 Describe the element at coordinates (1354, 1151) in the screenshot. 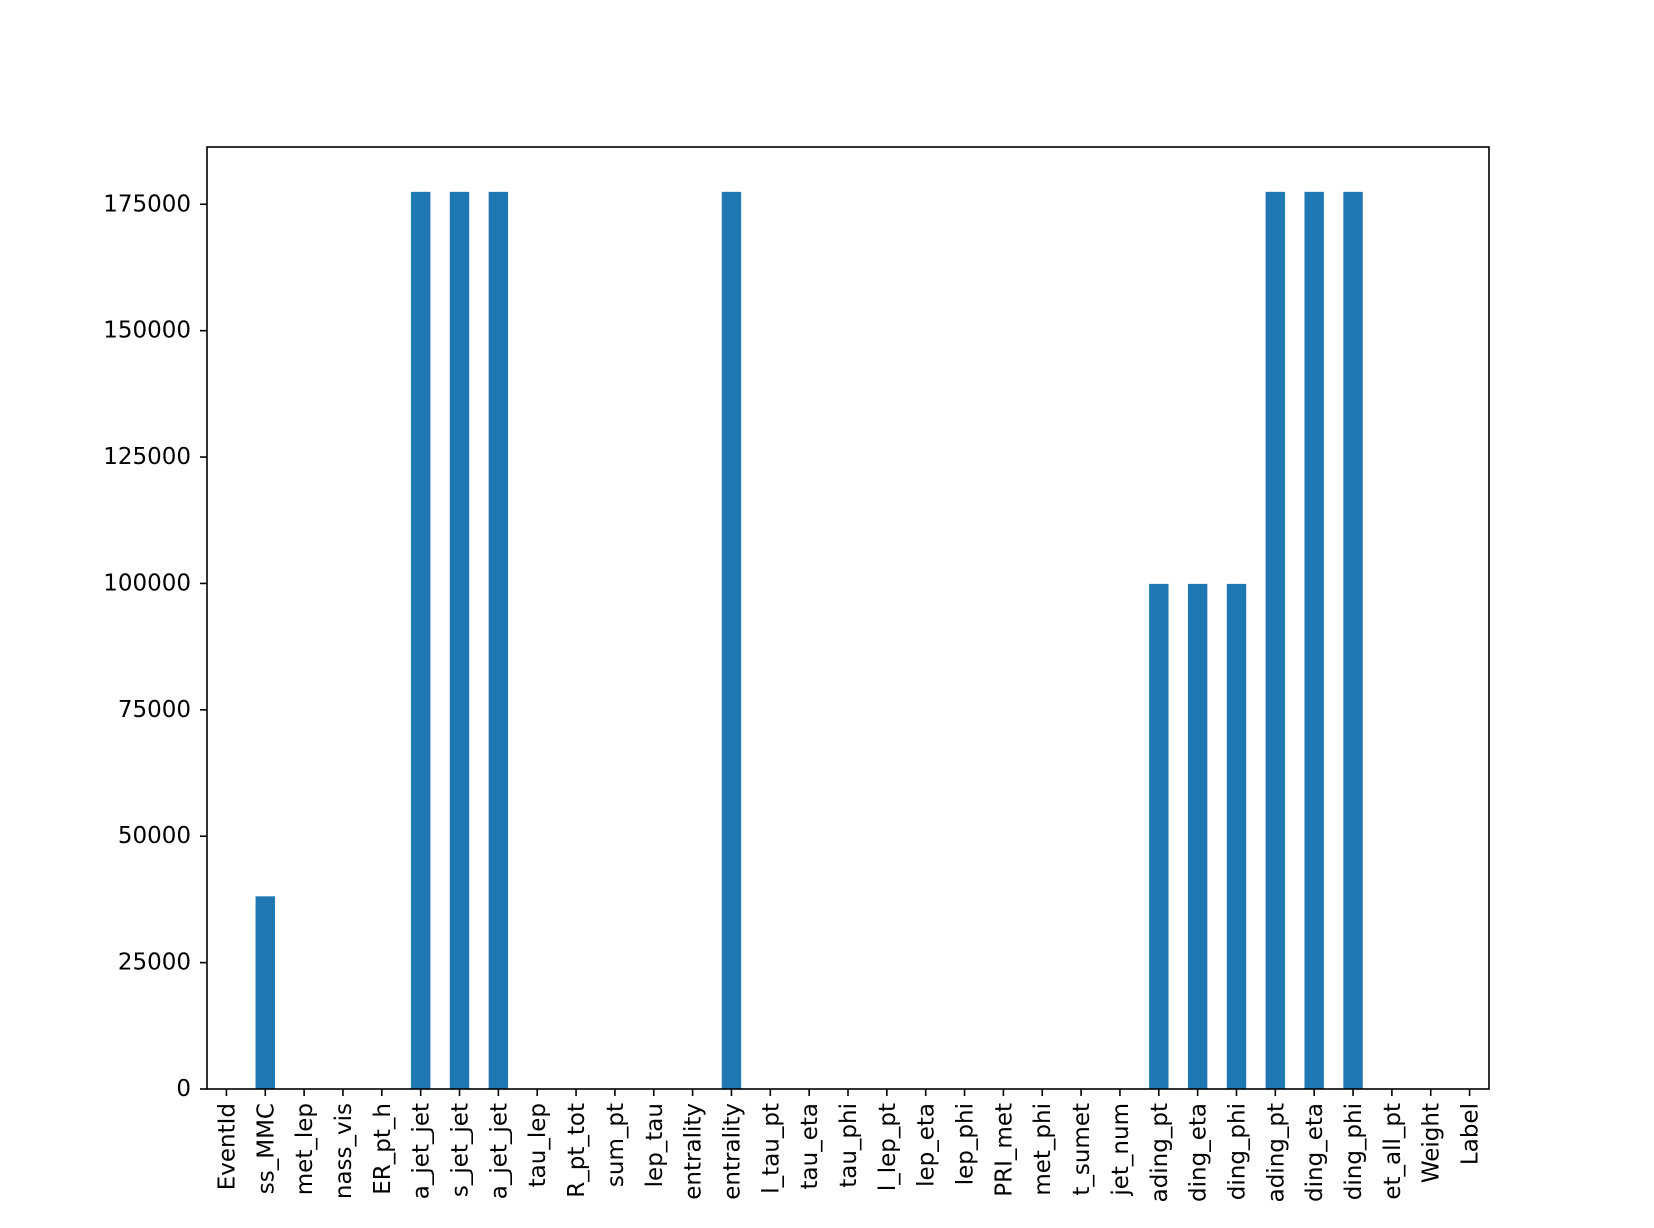

I see `x-tick-label-29: ding_phi` at that location.